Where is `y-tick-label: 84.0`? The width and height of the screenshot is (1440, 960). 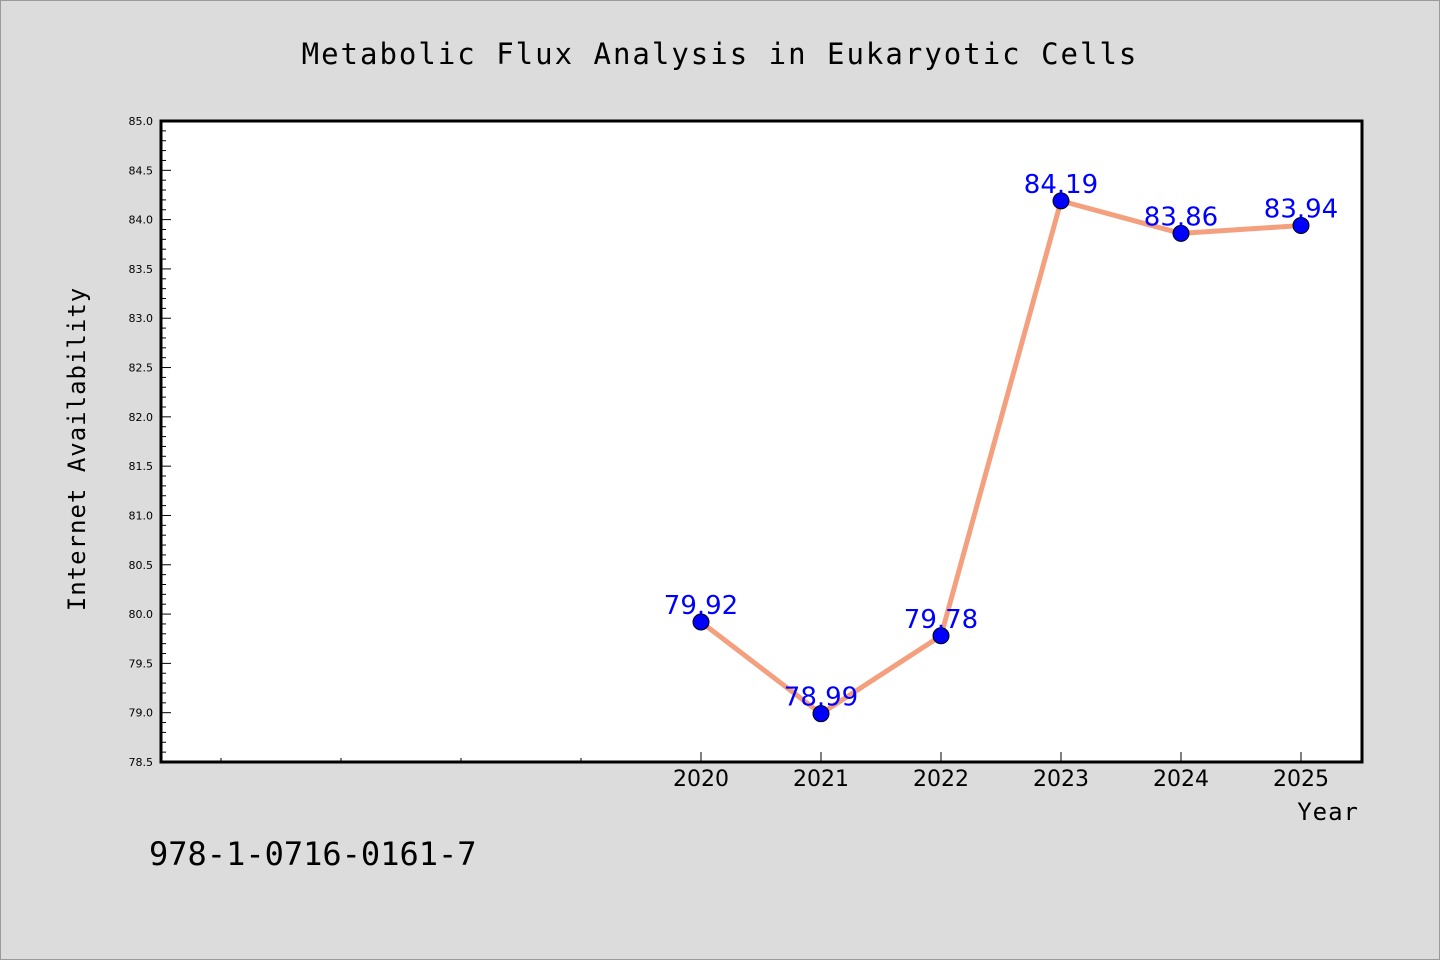 y-tick-label: 84.0 is located at coordinates (141, 220).